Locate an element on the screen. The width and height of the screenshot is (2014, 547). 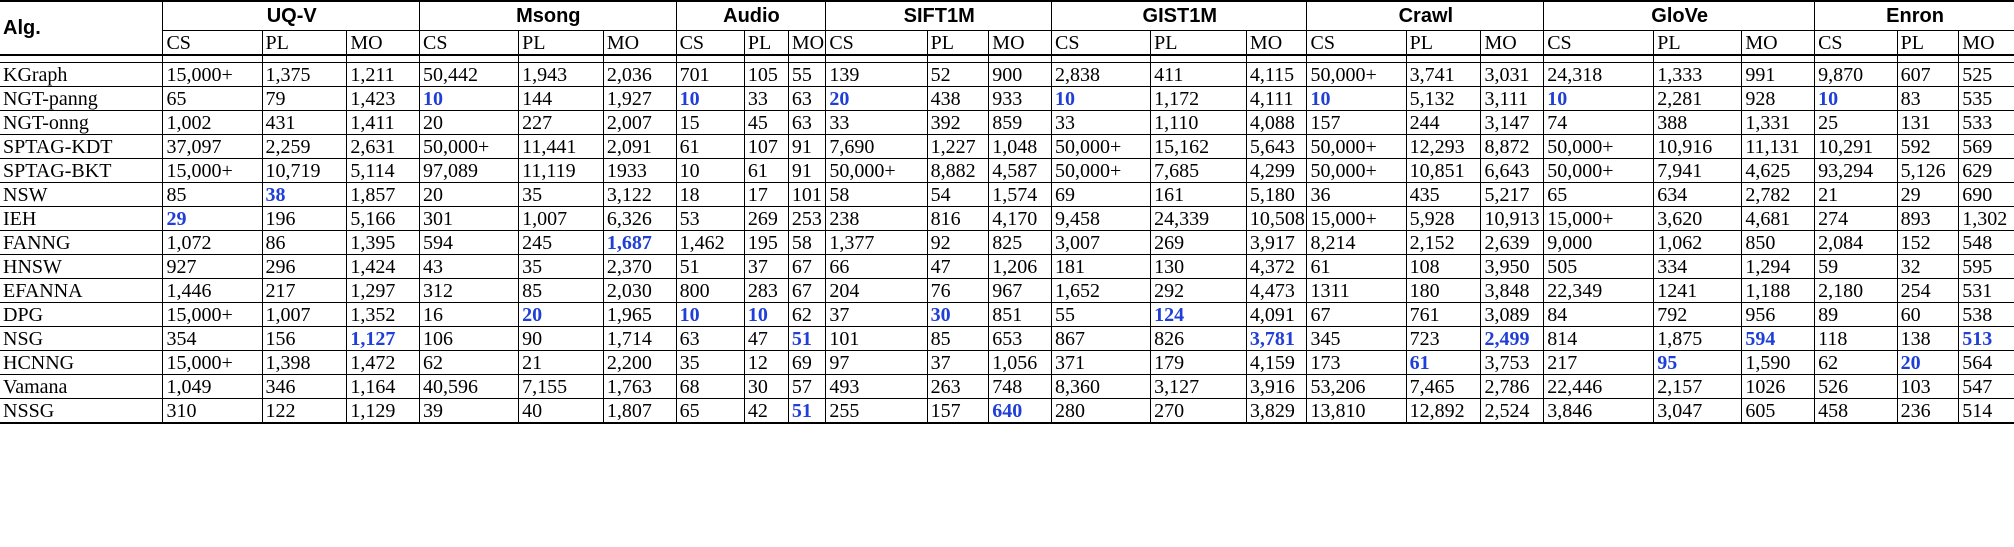
table-cell: 65 is located at coordinates (1599, 194).